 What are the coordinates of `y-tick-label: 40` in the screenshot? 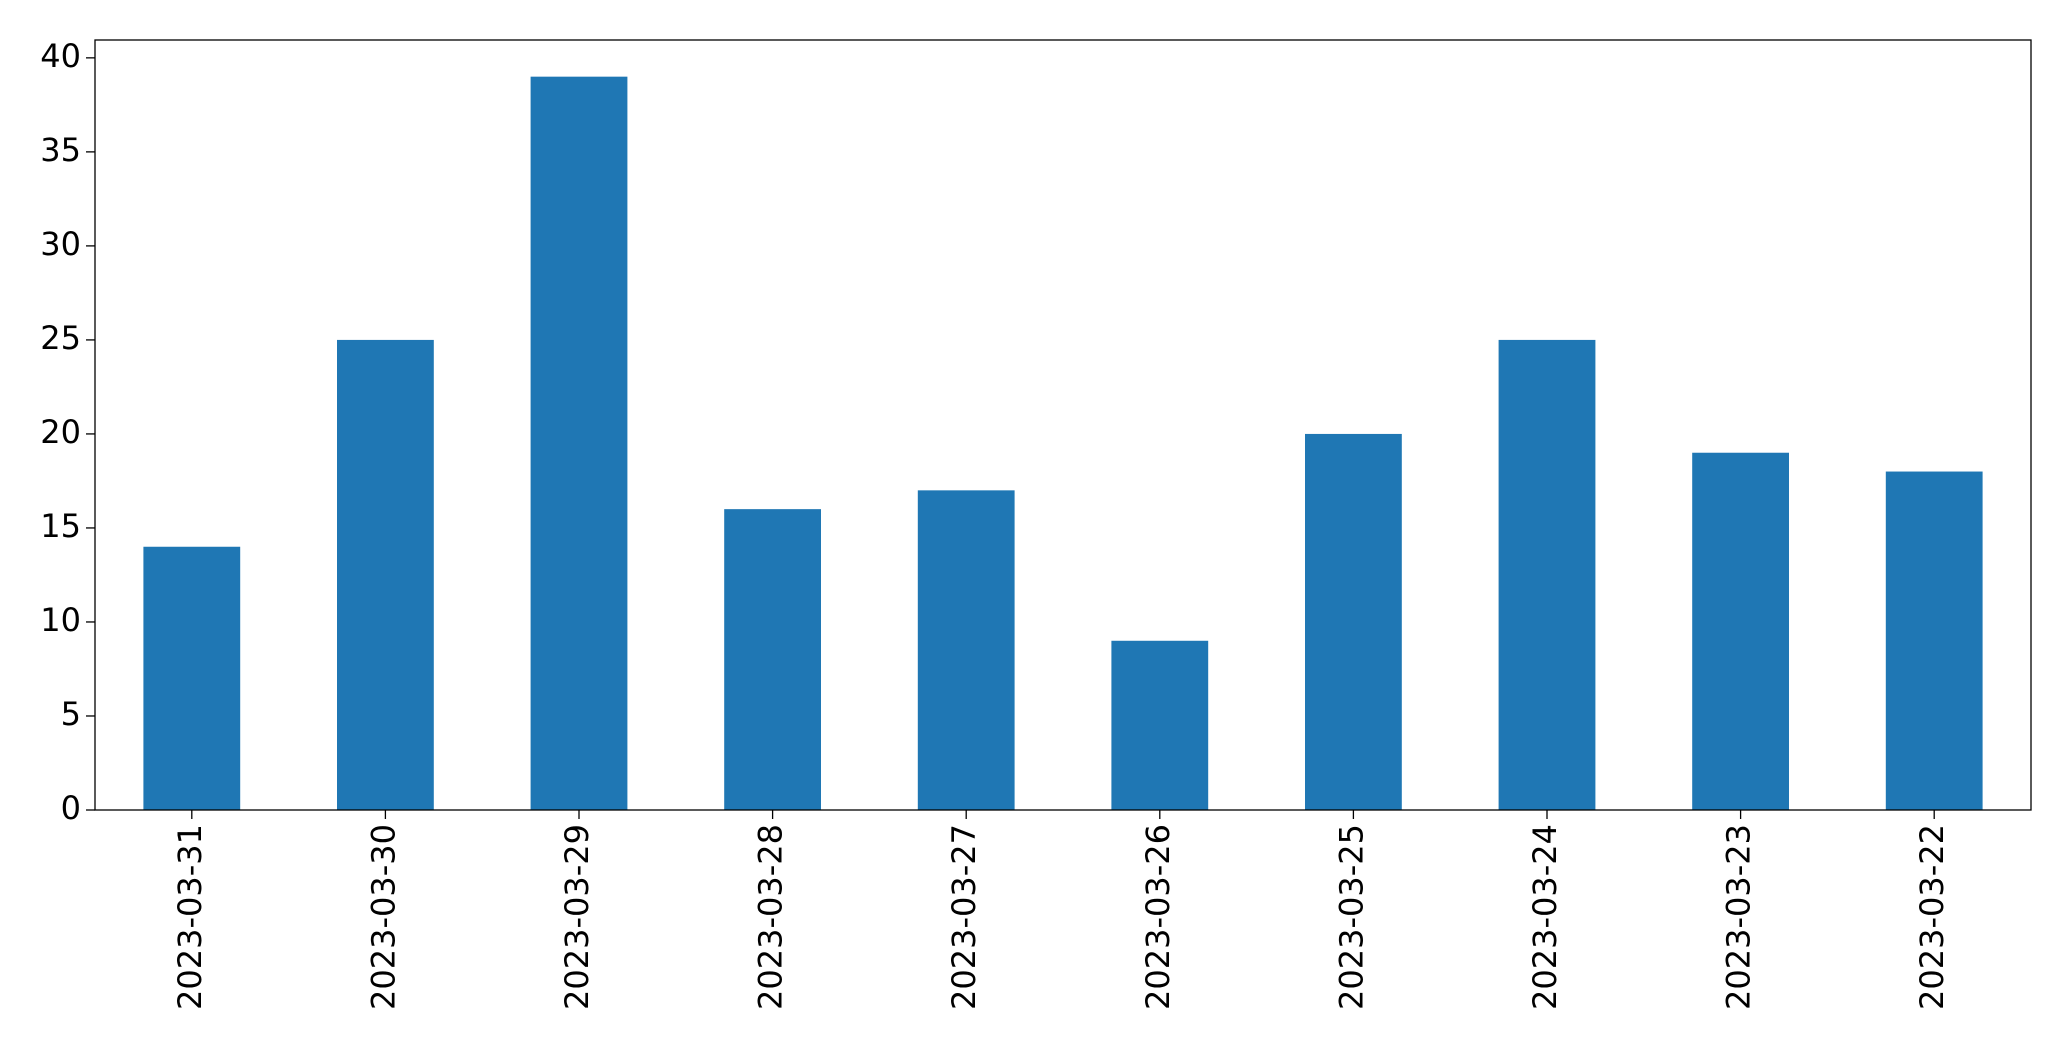 It's located at (60, 56).